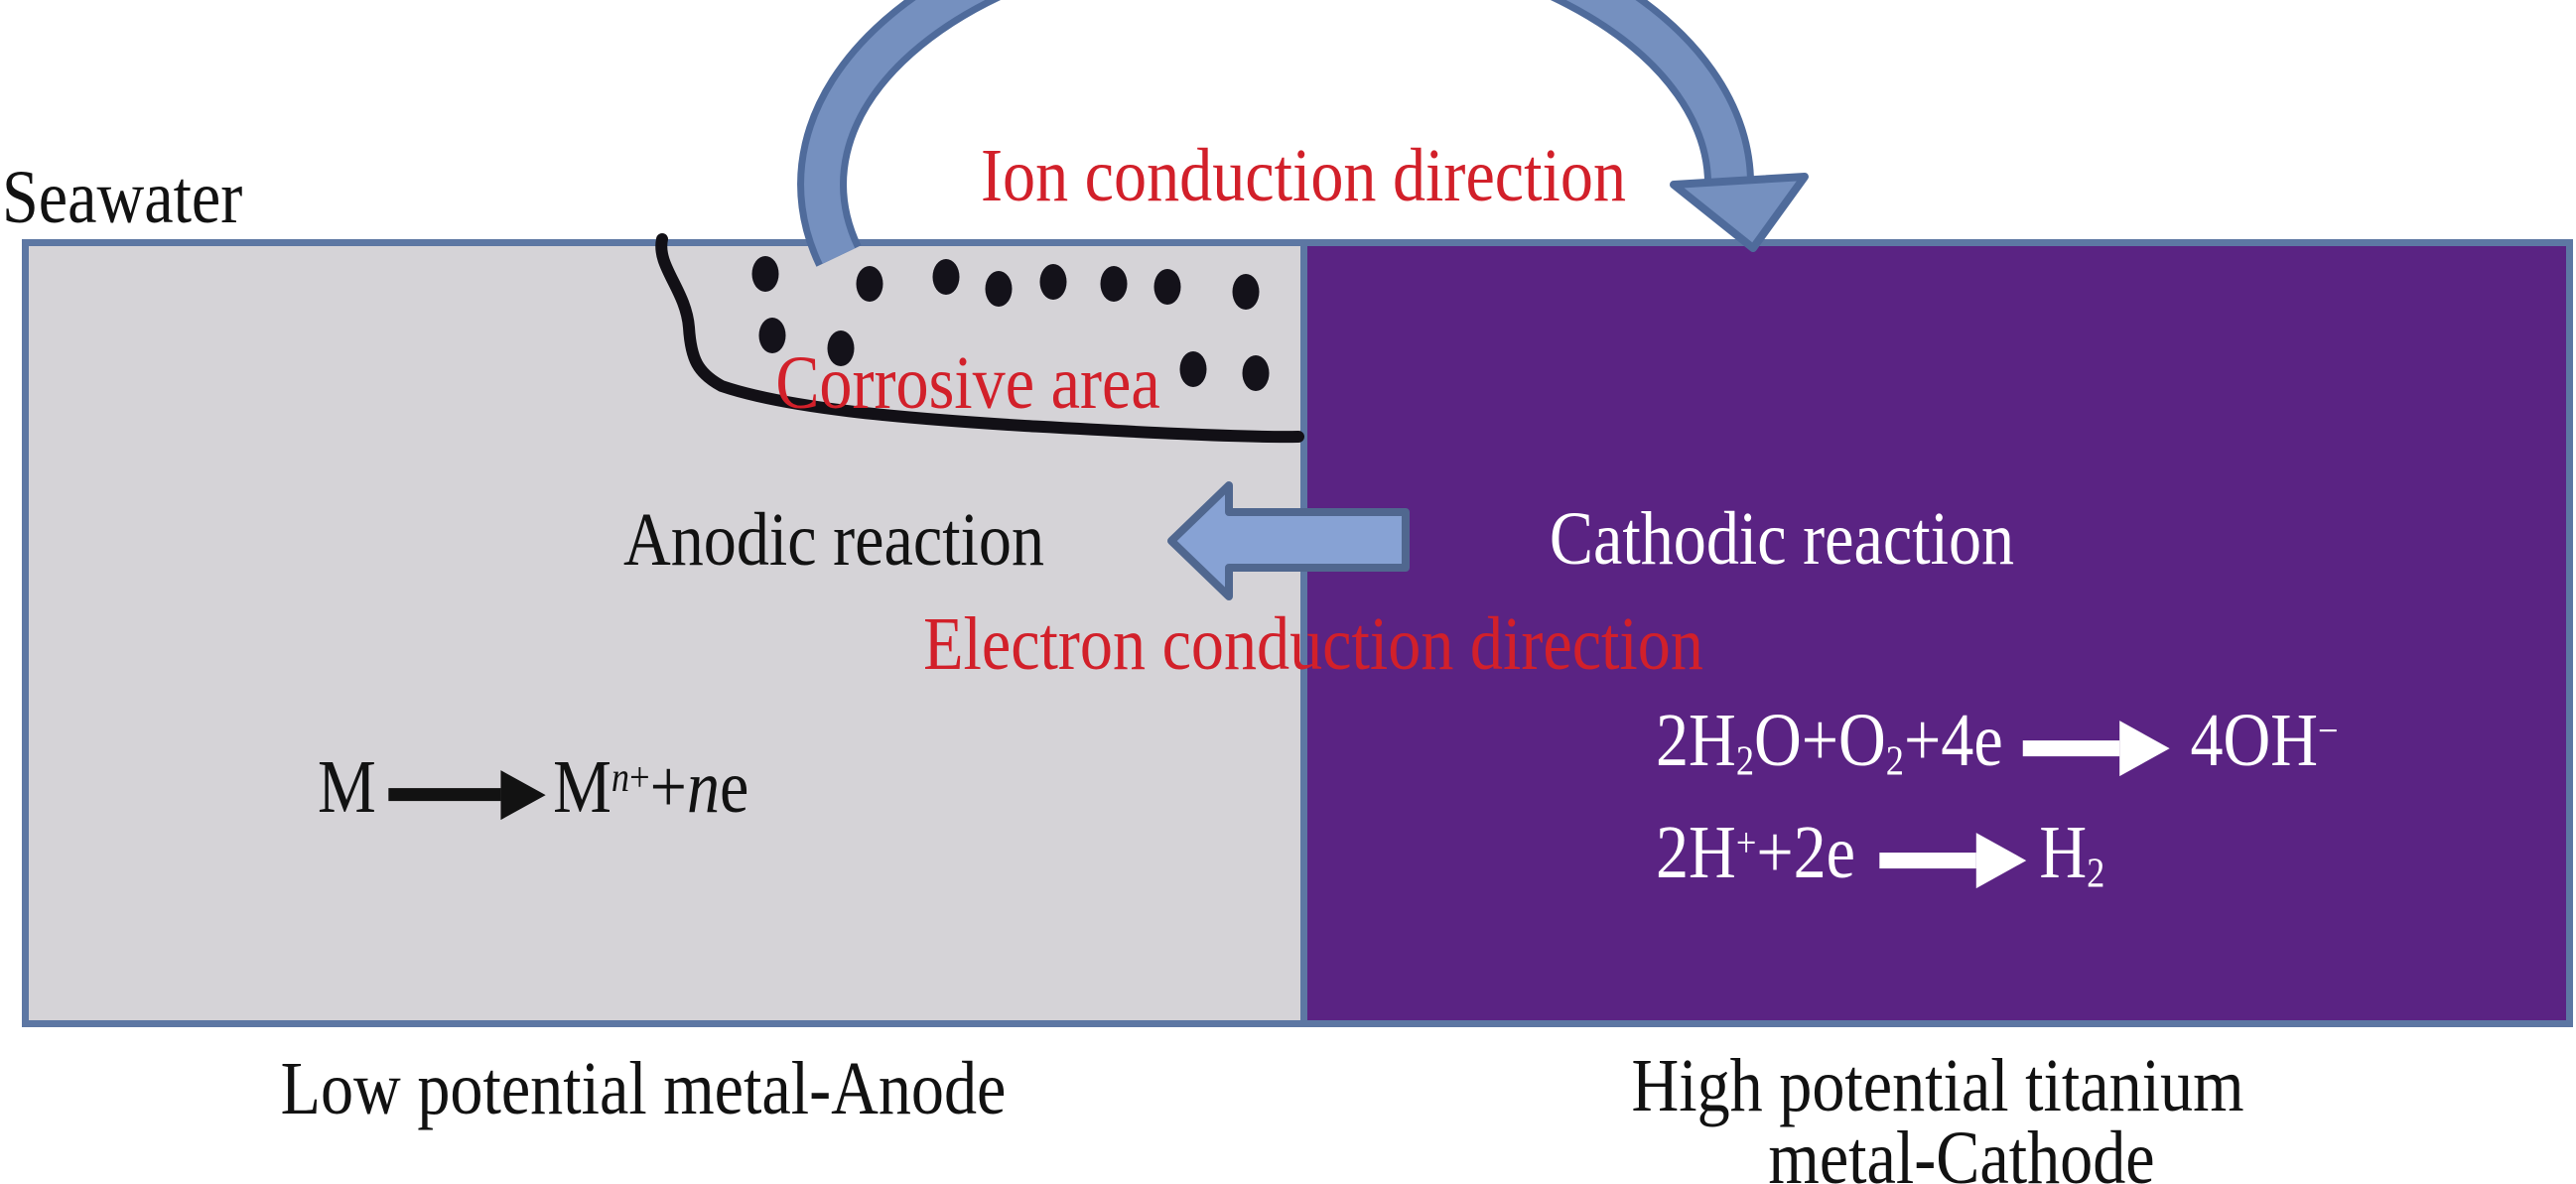 Image resolution: width=2576 pixels, height=1184 pixels. I want to click on anode-half-reaction: M Mn++ne, so click(533, 787).